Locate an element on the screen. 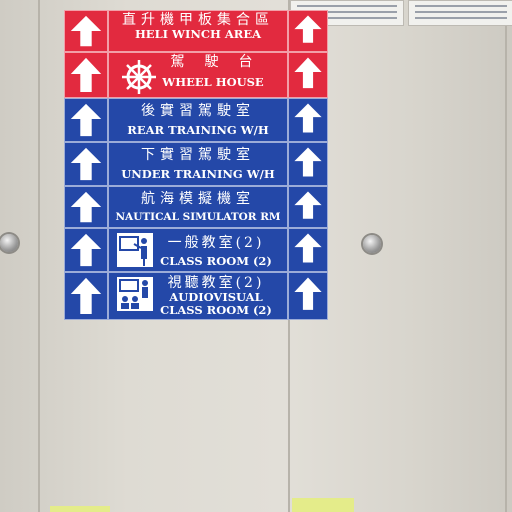 The height and width of the screenshot is (512, 512). sign-row-audiovisual: 視聽教室(2) AUDIOVISUAL CLASS ROOM (2) is located at coordinates (196, 296).